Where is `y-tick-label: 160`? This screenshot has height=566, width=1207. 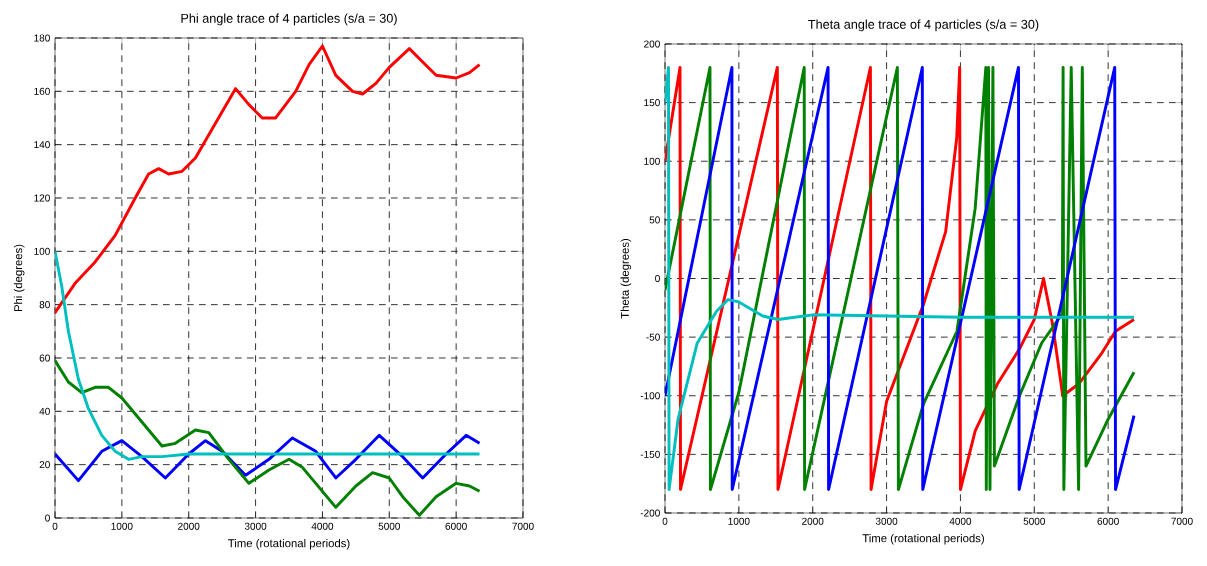 y-tick-label: 160 is located at coordinates (42, 91).